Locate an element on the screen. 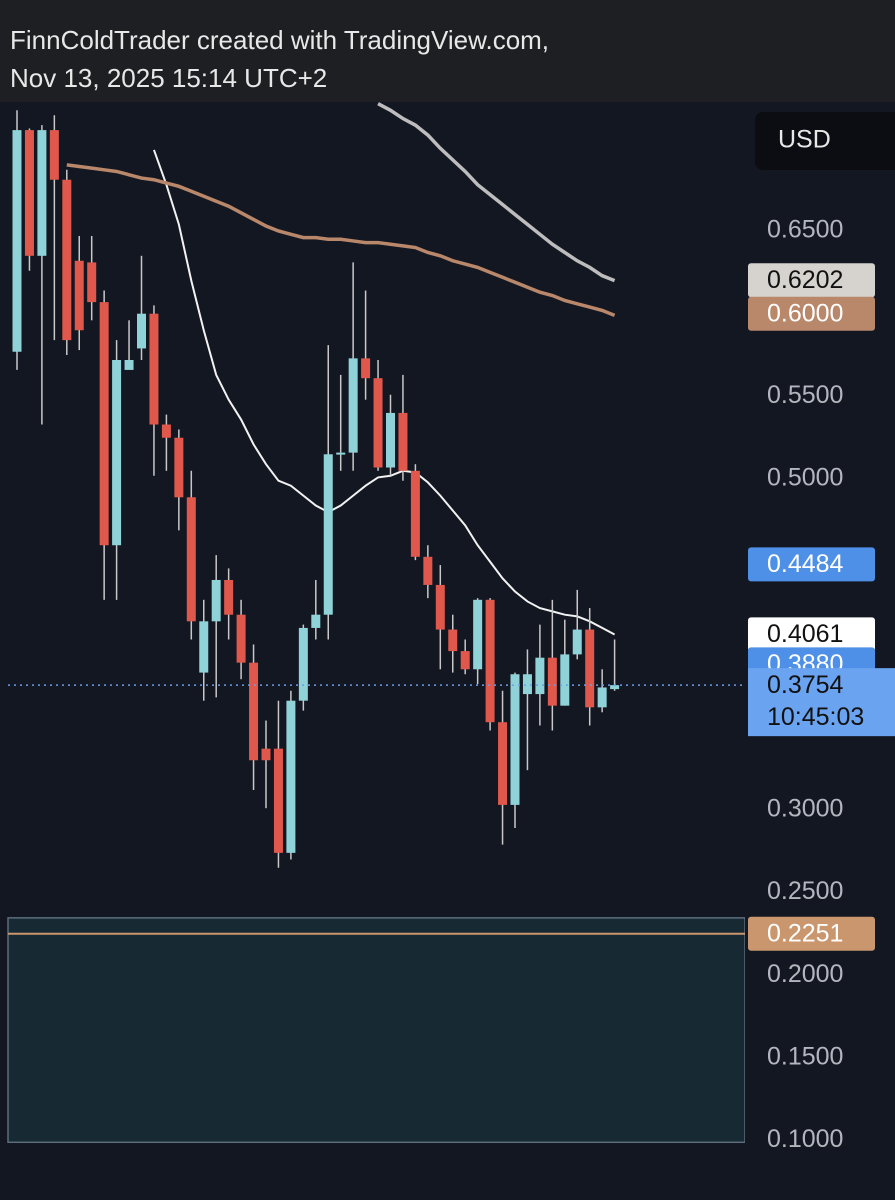 This screenshot has height=1200, width=895. last-price-label: 0.3754 is located at coordinates (805, 685).